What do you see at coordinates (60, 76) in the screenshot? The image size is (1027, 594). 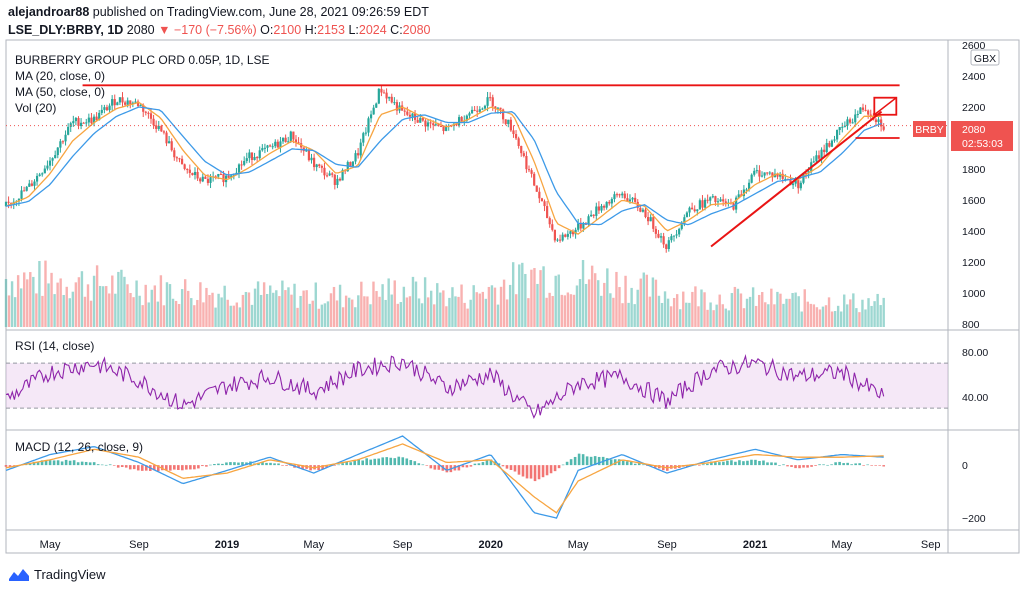 I see `legend-ma20: MA (20, close, 0)` at bounding box center [60, 76].